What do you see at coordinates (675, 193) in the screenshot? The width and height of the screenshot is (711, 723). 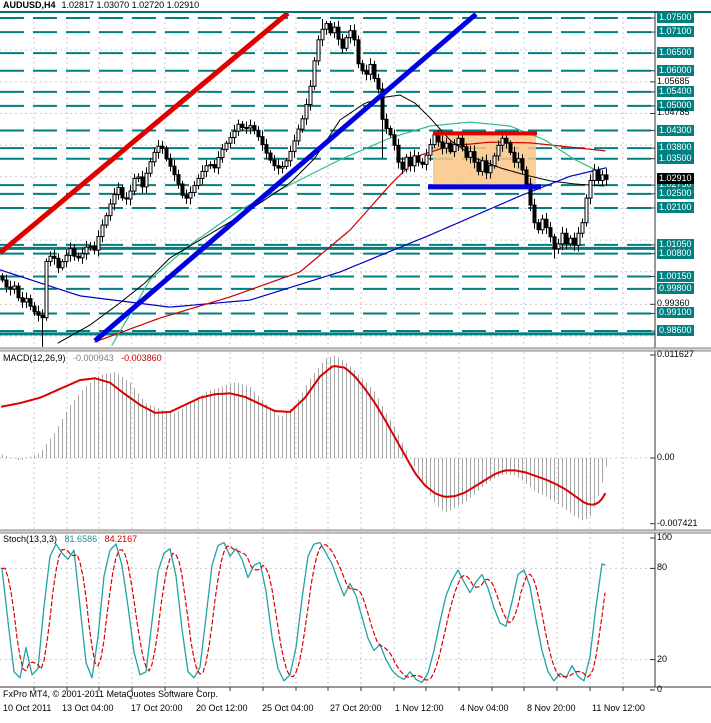 I see `price-level-label: 1.02500` at bounding box center [675, 193].